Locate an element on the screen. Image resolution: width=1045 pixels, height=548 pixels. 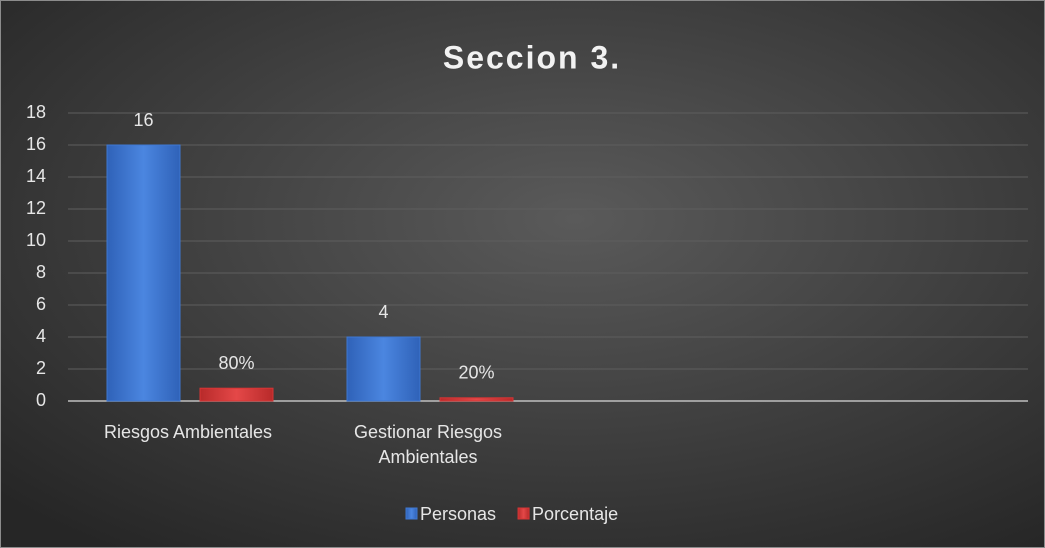
y-tick-label: 16 is located at coordinates (36, 144).